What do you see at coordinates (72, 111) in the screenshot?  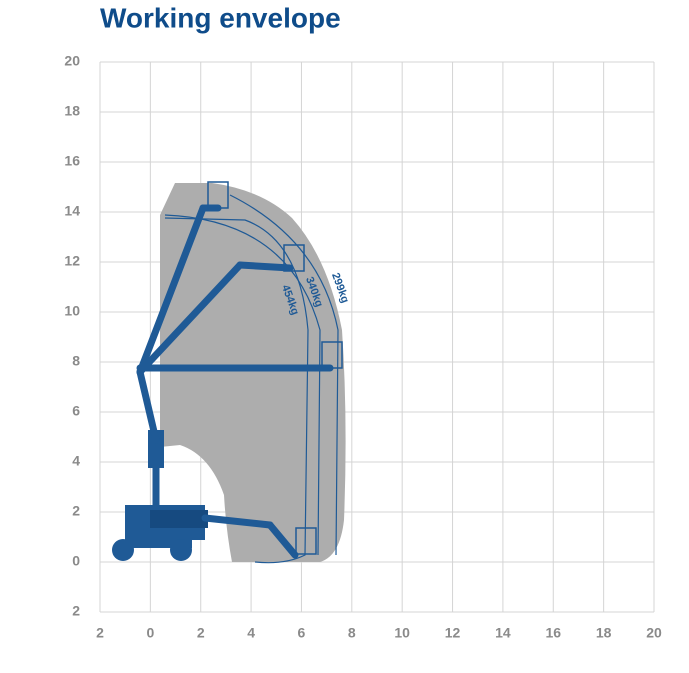 I see `y-tick-label: 18` at bounding box center [72, 111].